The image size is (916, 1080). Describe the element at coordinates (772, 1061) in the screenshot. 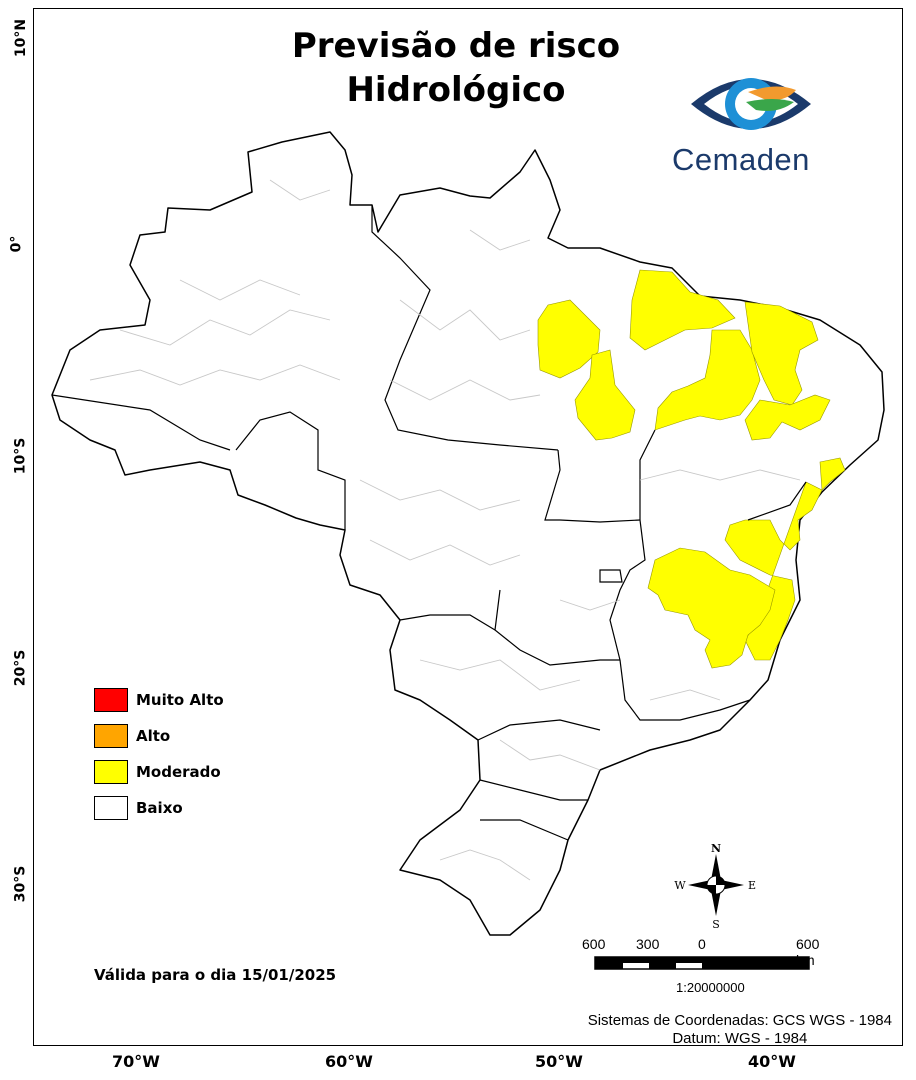

I see `lon-label: 40°W` at that location.